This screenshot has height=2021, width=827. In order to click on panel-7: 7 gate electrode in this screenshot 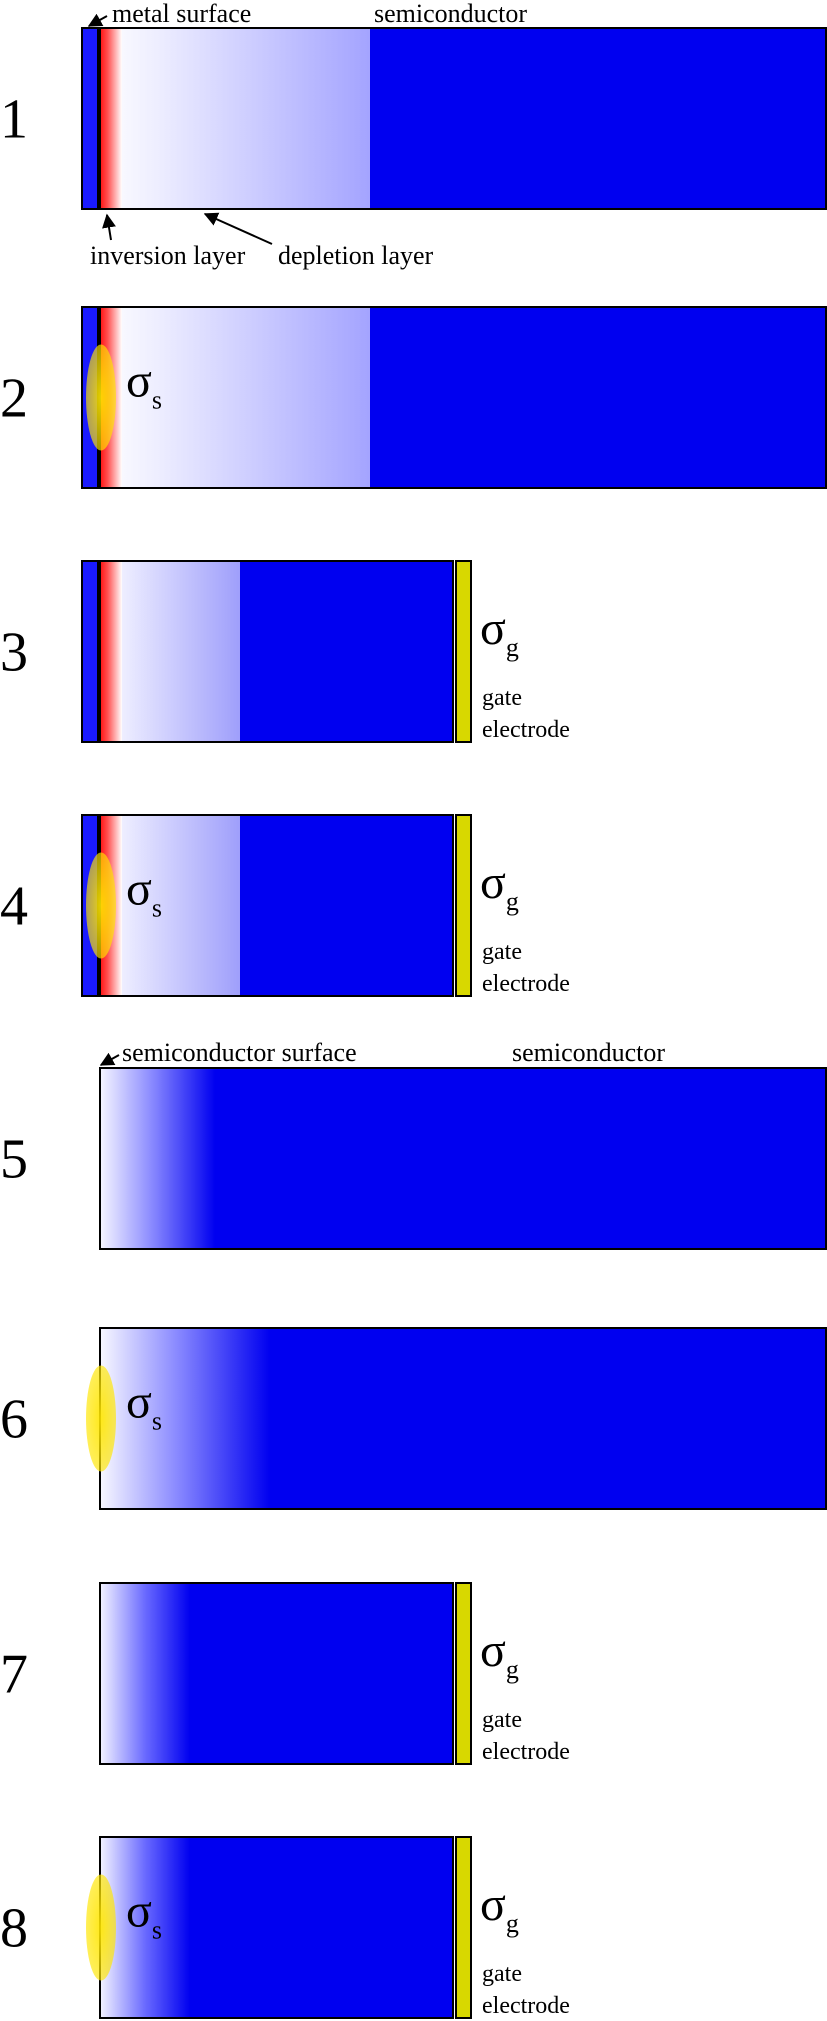, I will do `click(285, 1673)`.